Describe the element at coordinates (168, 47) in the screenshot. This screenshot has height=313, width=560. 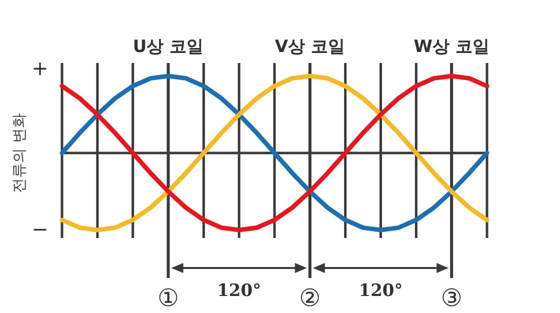
I see `series-label: U상 코일` at that location.